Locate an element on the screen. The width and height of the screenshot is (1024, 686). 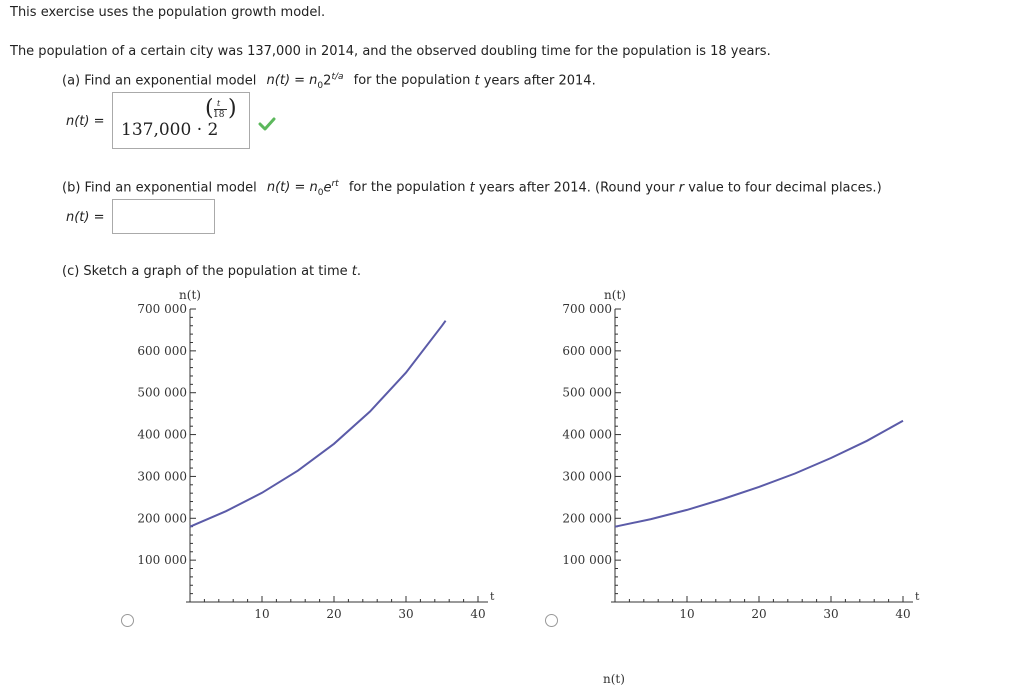
part-a-answer-label: n(t) = is located at coordinates (85, 121).